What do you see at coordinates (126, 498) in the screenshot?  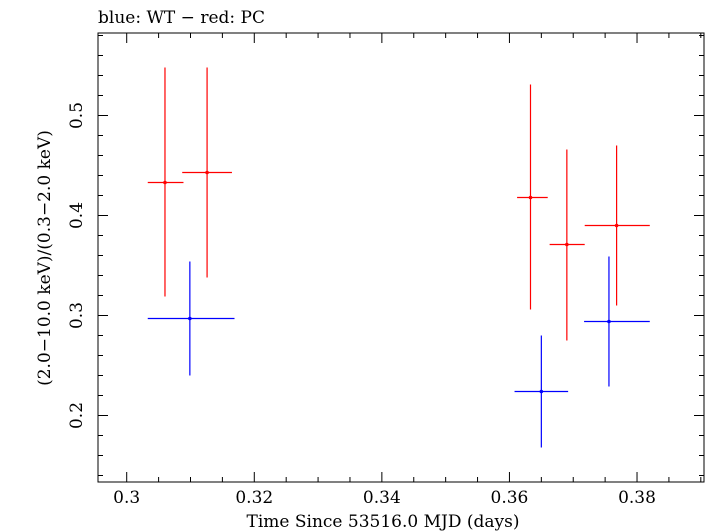 I see `x-tick-label: 0.3` at bounding box center [126, 498].